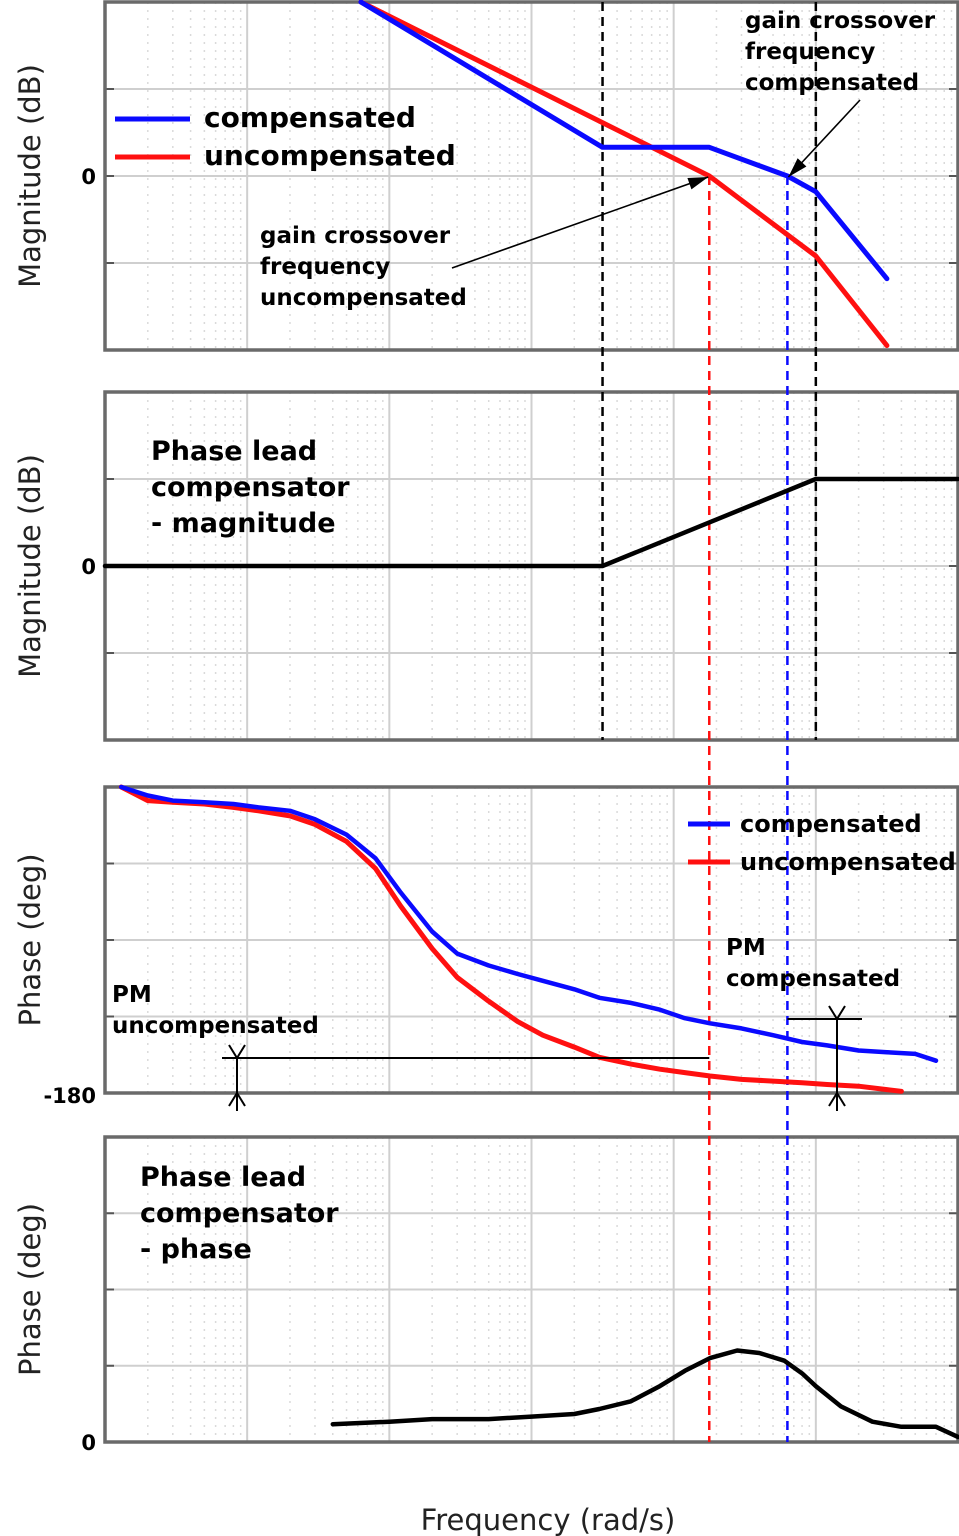 The height and width of the screenshot is (1536, 959). Describe the element at coordinates (215, 1026) in the screenshot. I see `annotation-pm-uncompensated-line-2: uncompensated` at that location.